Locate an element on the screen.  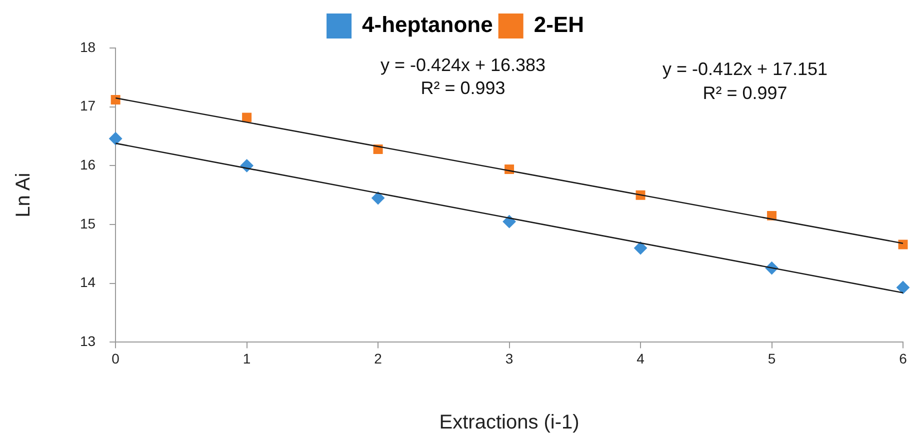
x-axis-title: Extractions (i-1) is located at coordinates (509, 423).